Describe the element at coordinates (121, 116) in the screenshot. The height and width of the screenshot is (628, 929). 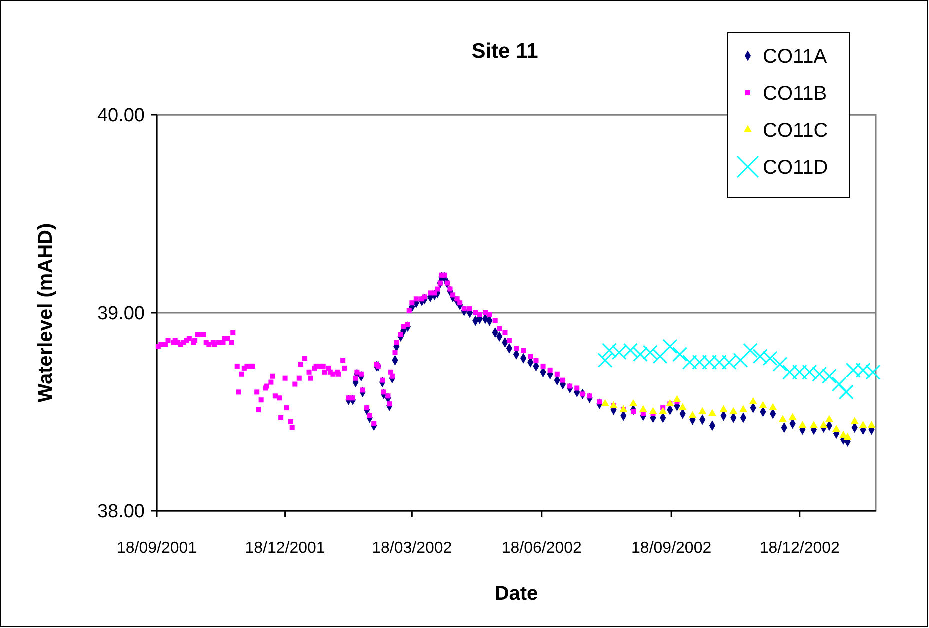
I see `y-tick-label: 40.00` at that location.